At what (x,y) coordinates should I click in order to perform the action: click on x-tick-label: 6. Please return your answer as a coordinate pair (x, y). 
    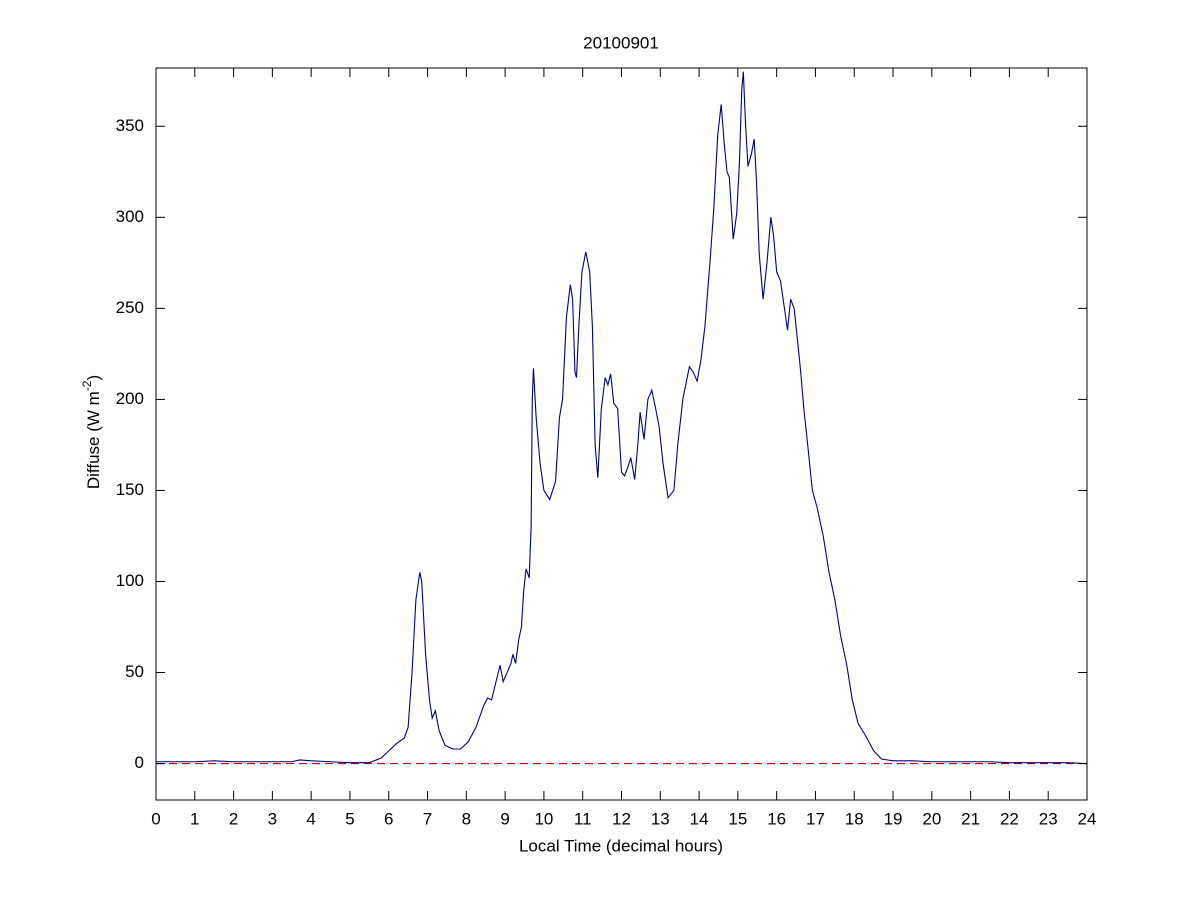
    Looking at the image, I should click on (388, 818).